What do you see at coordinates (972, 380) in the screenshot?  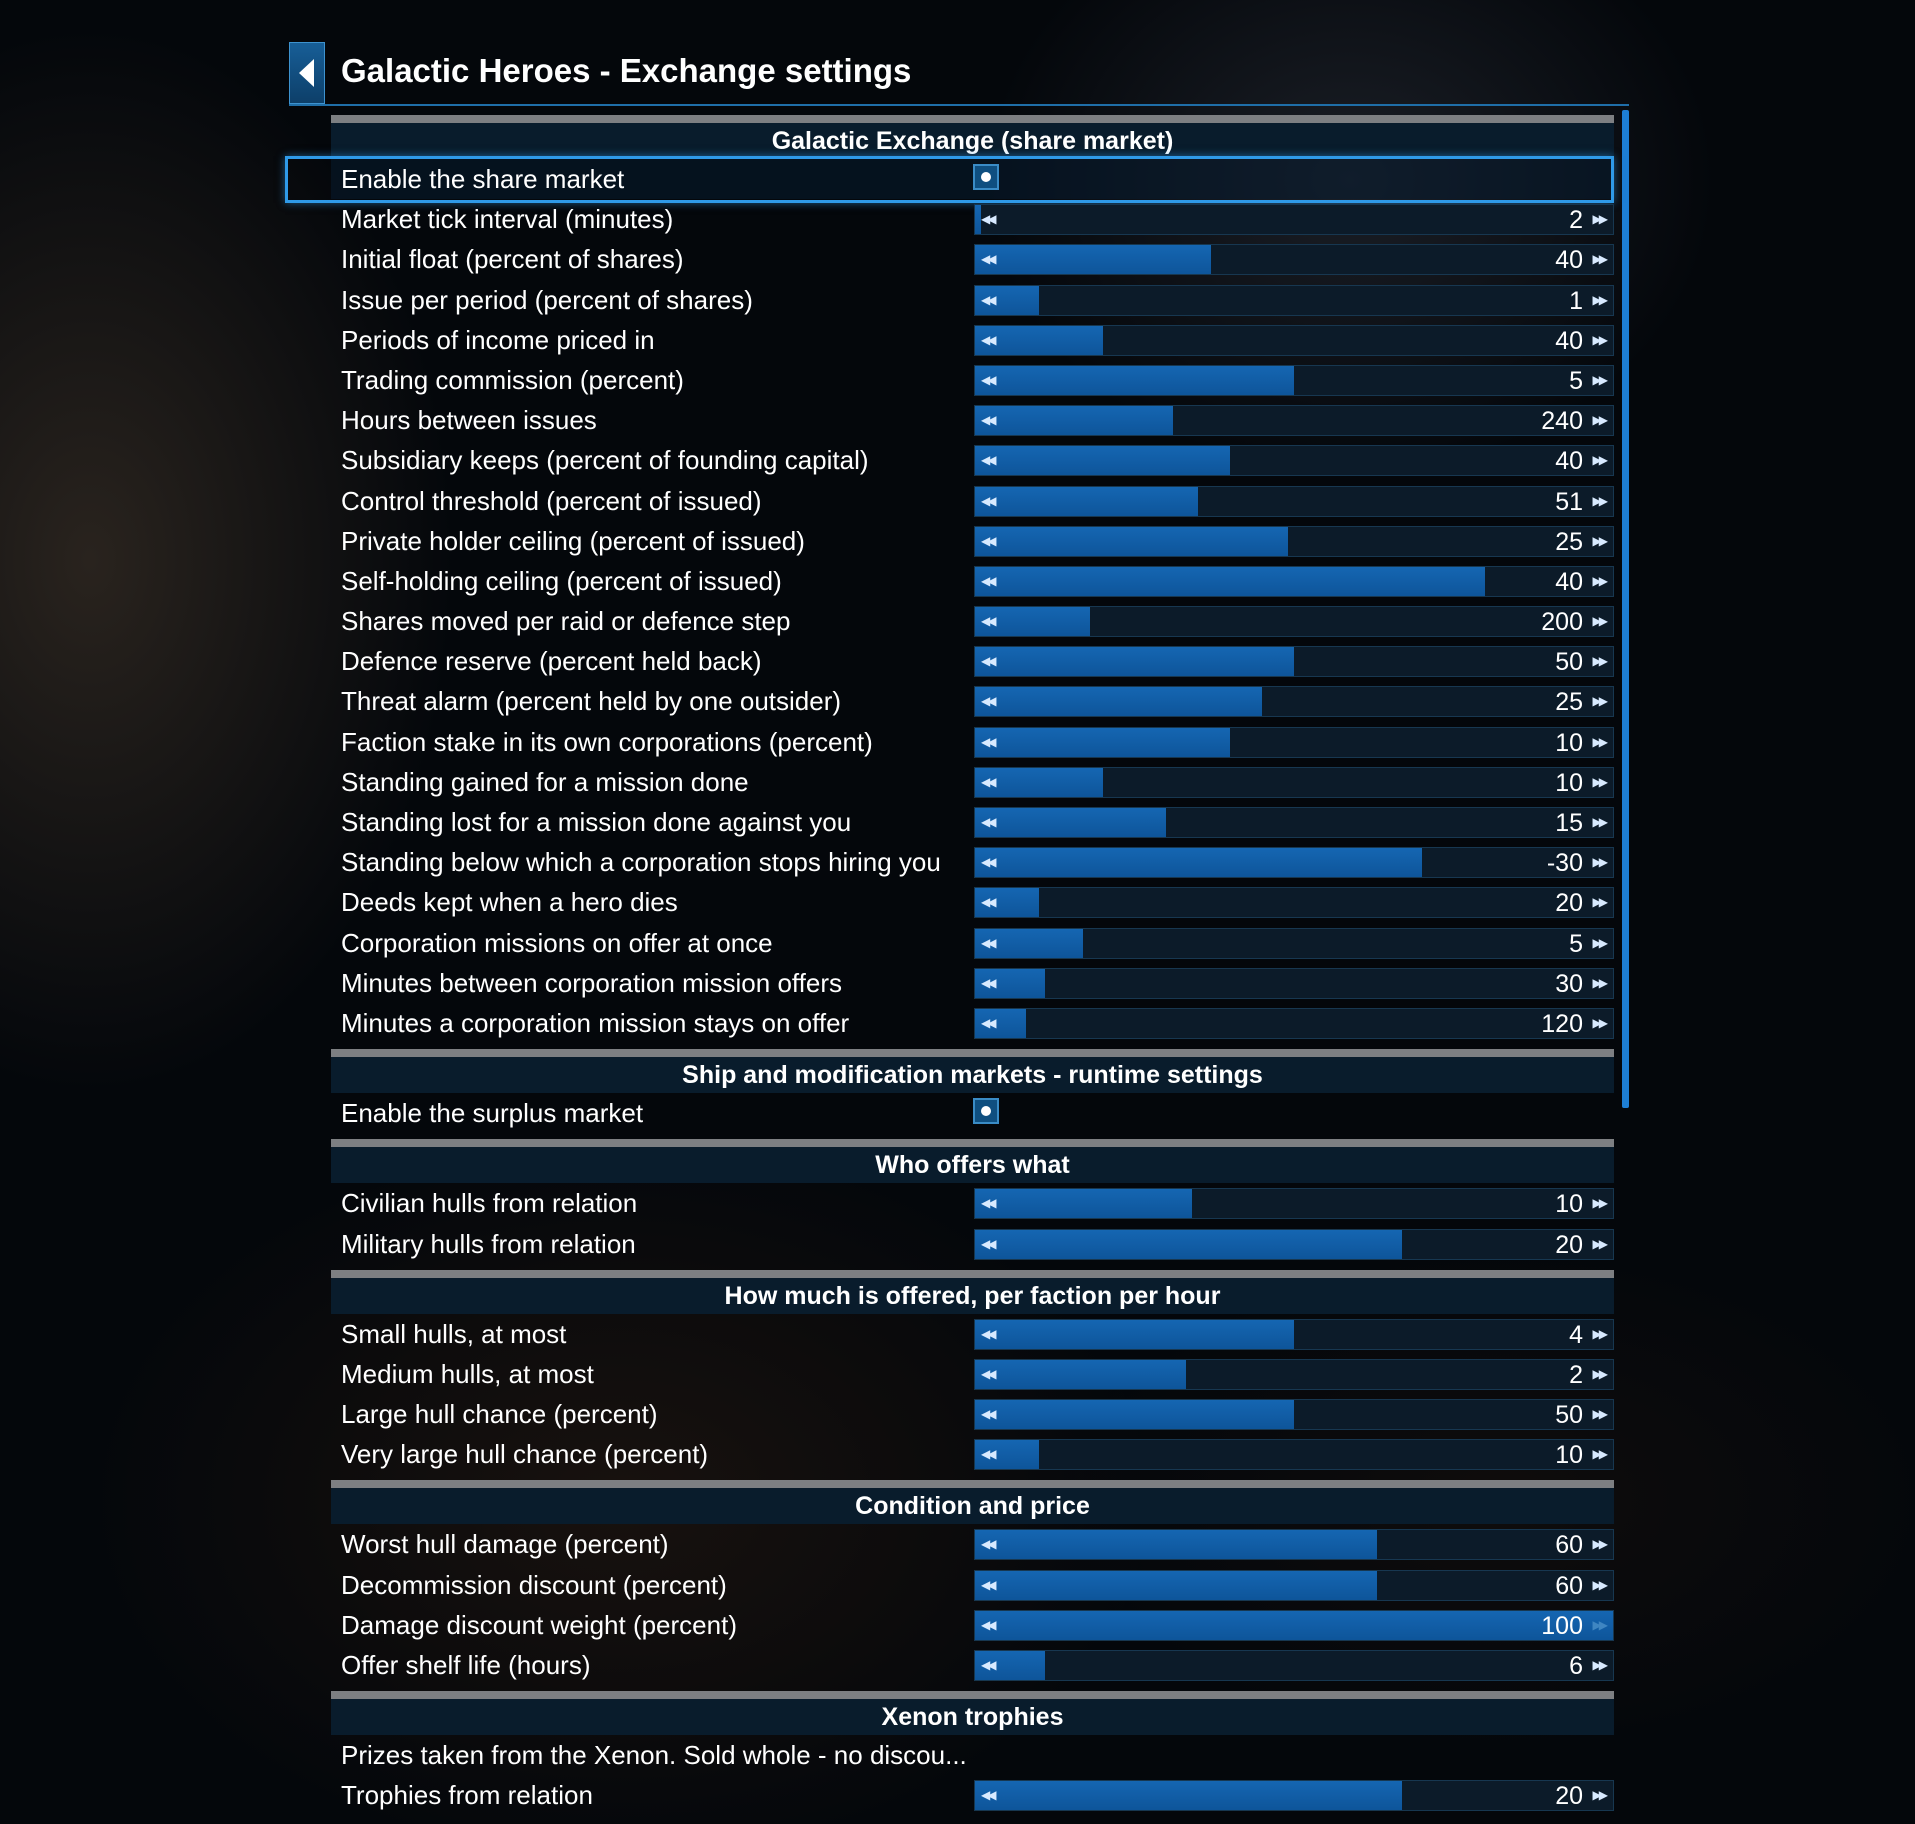 I see `setting-row-trading-commission-percent: Trading commission (percent) ◀◀ 5 ▶▶` at bounding box center [972, 380].